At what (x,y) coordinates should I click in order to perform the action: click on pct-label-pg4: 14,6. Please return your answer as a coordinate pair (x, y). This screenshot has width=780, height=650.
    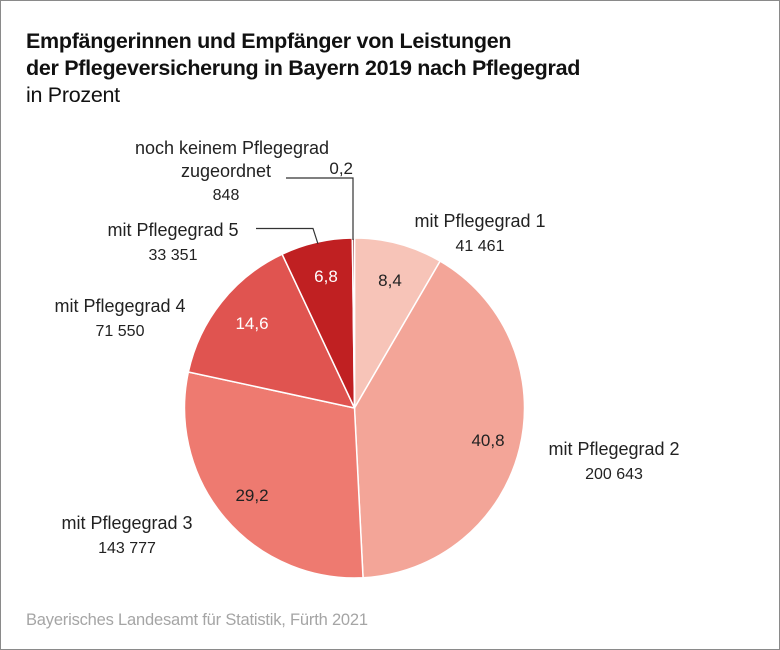
    Looking at the image, I should click on (251, 323).